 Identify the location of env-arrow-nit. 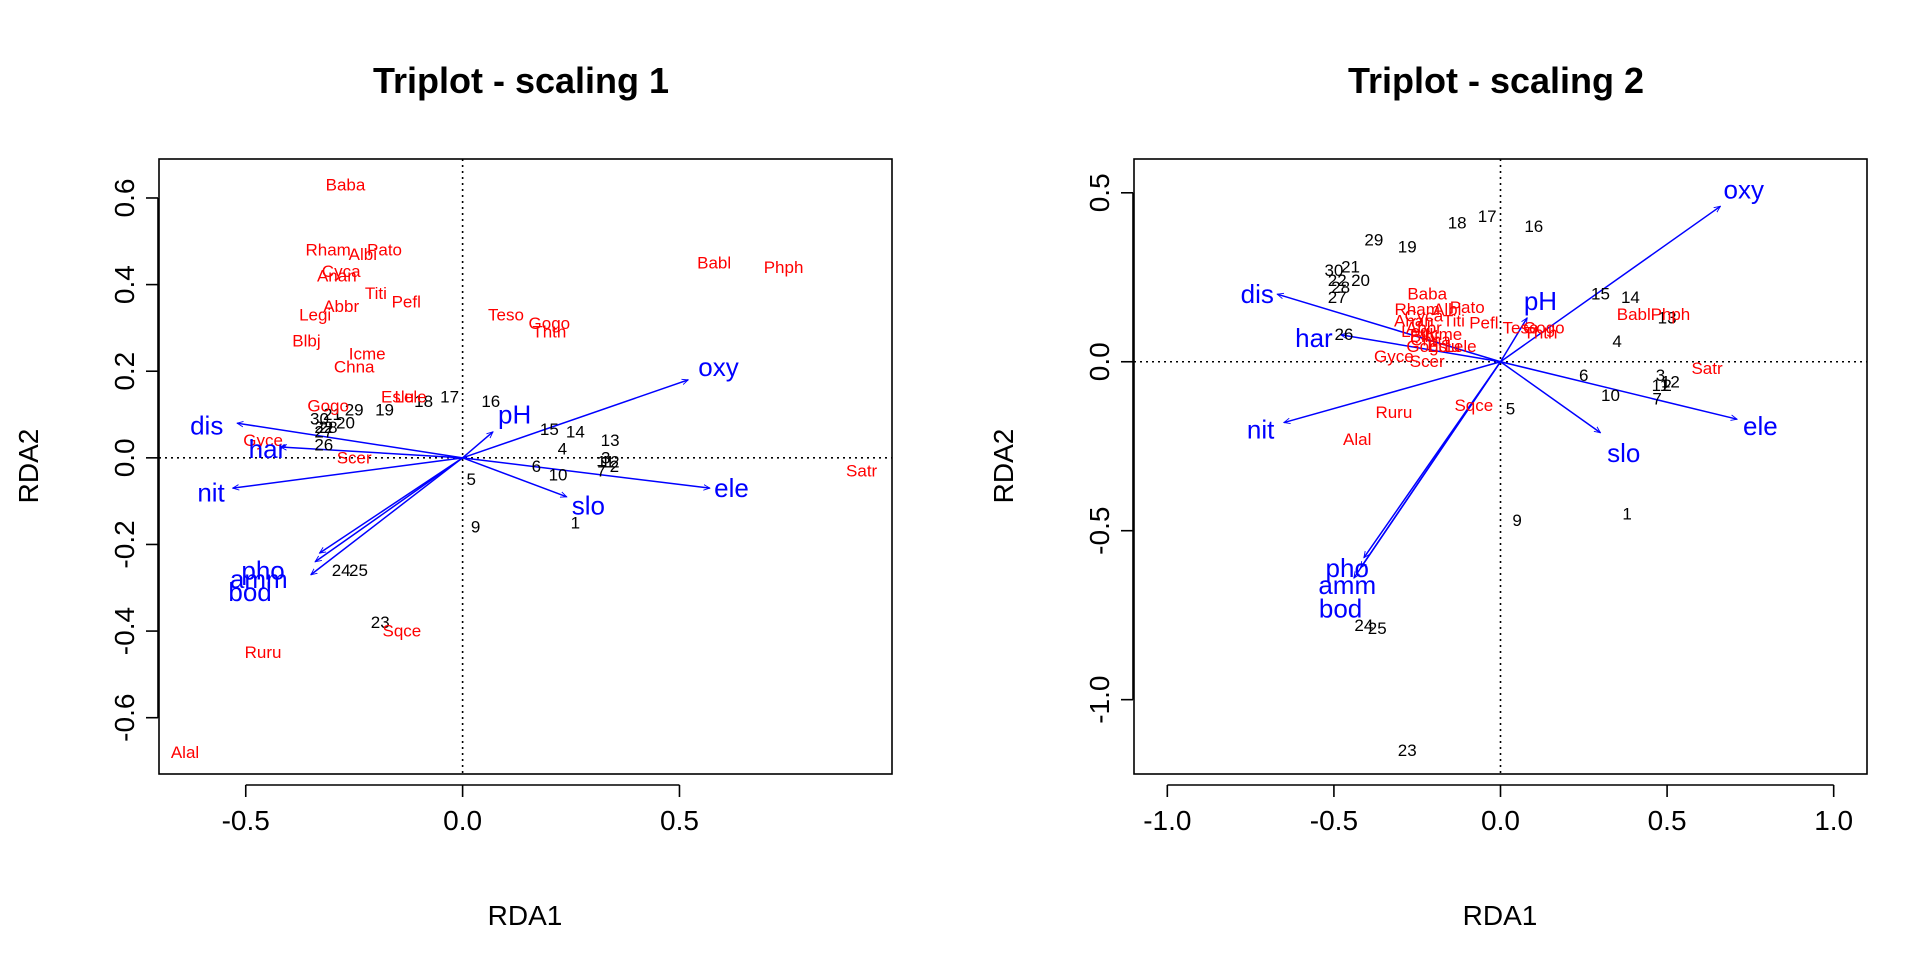
(1392, 392).